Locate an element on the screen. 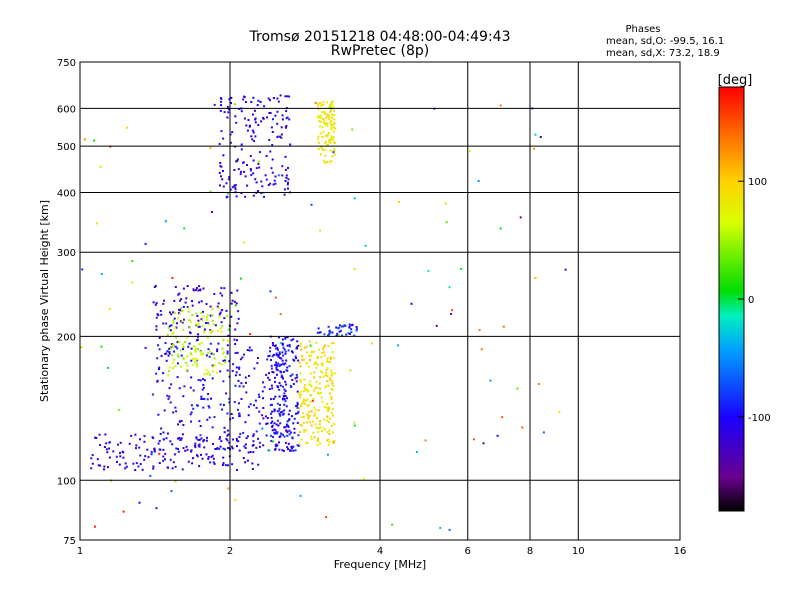 The width and height of the screenshot is (800, 600). colorbar-label: [deg] is located at coordinates (735, 80).